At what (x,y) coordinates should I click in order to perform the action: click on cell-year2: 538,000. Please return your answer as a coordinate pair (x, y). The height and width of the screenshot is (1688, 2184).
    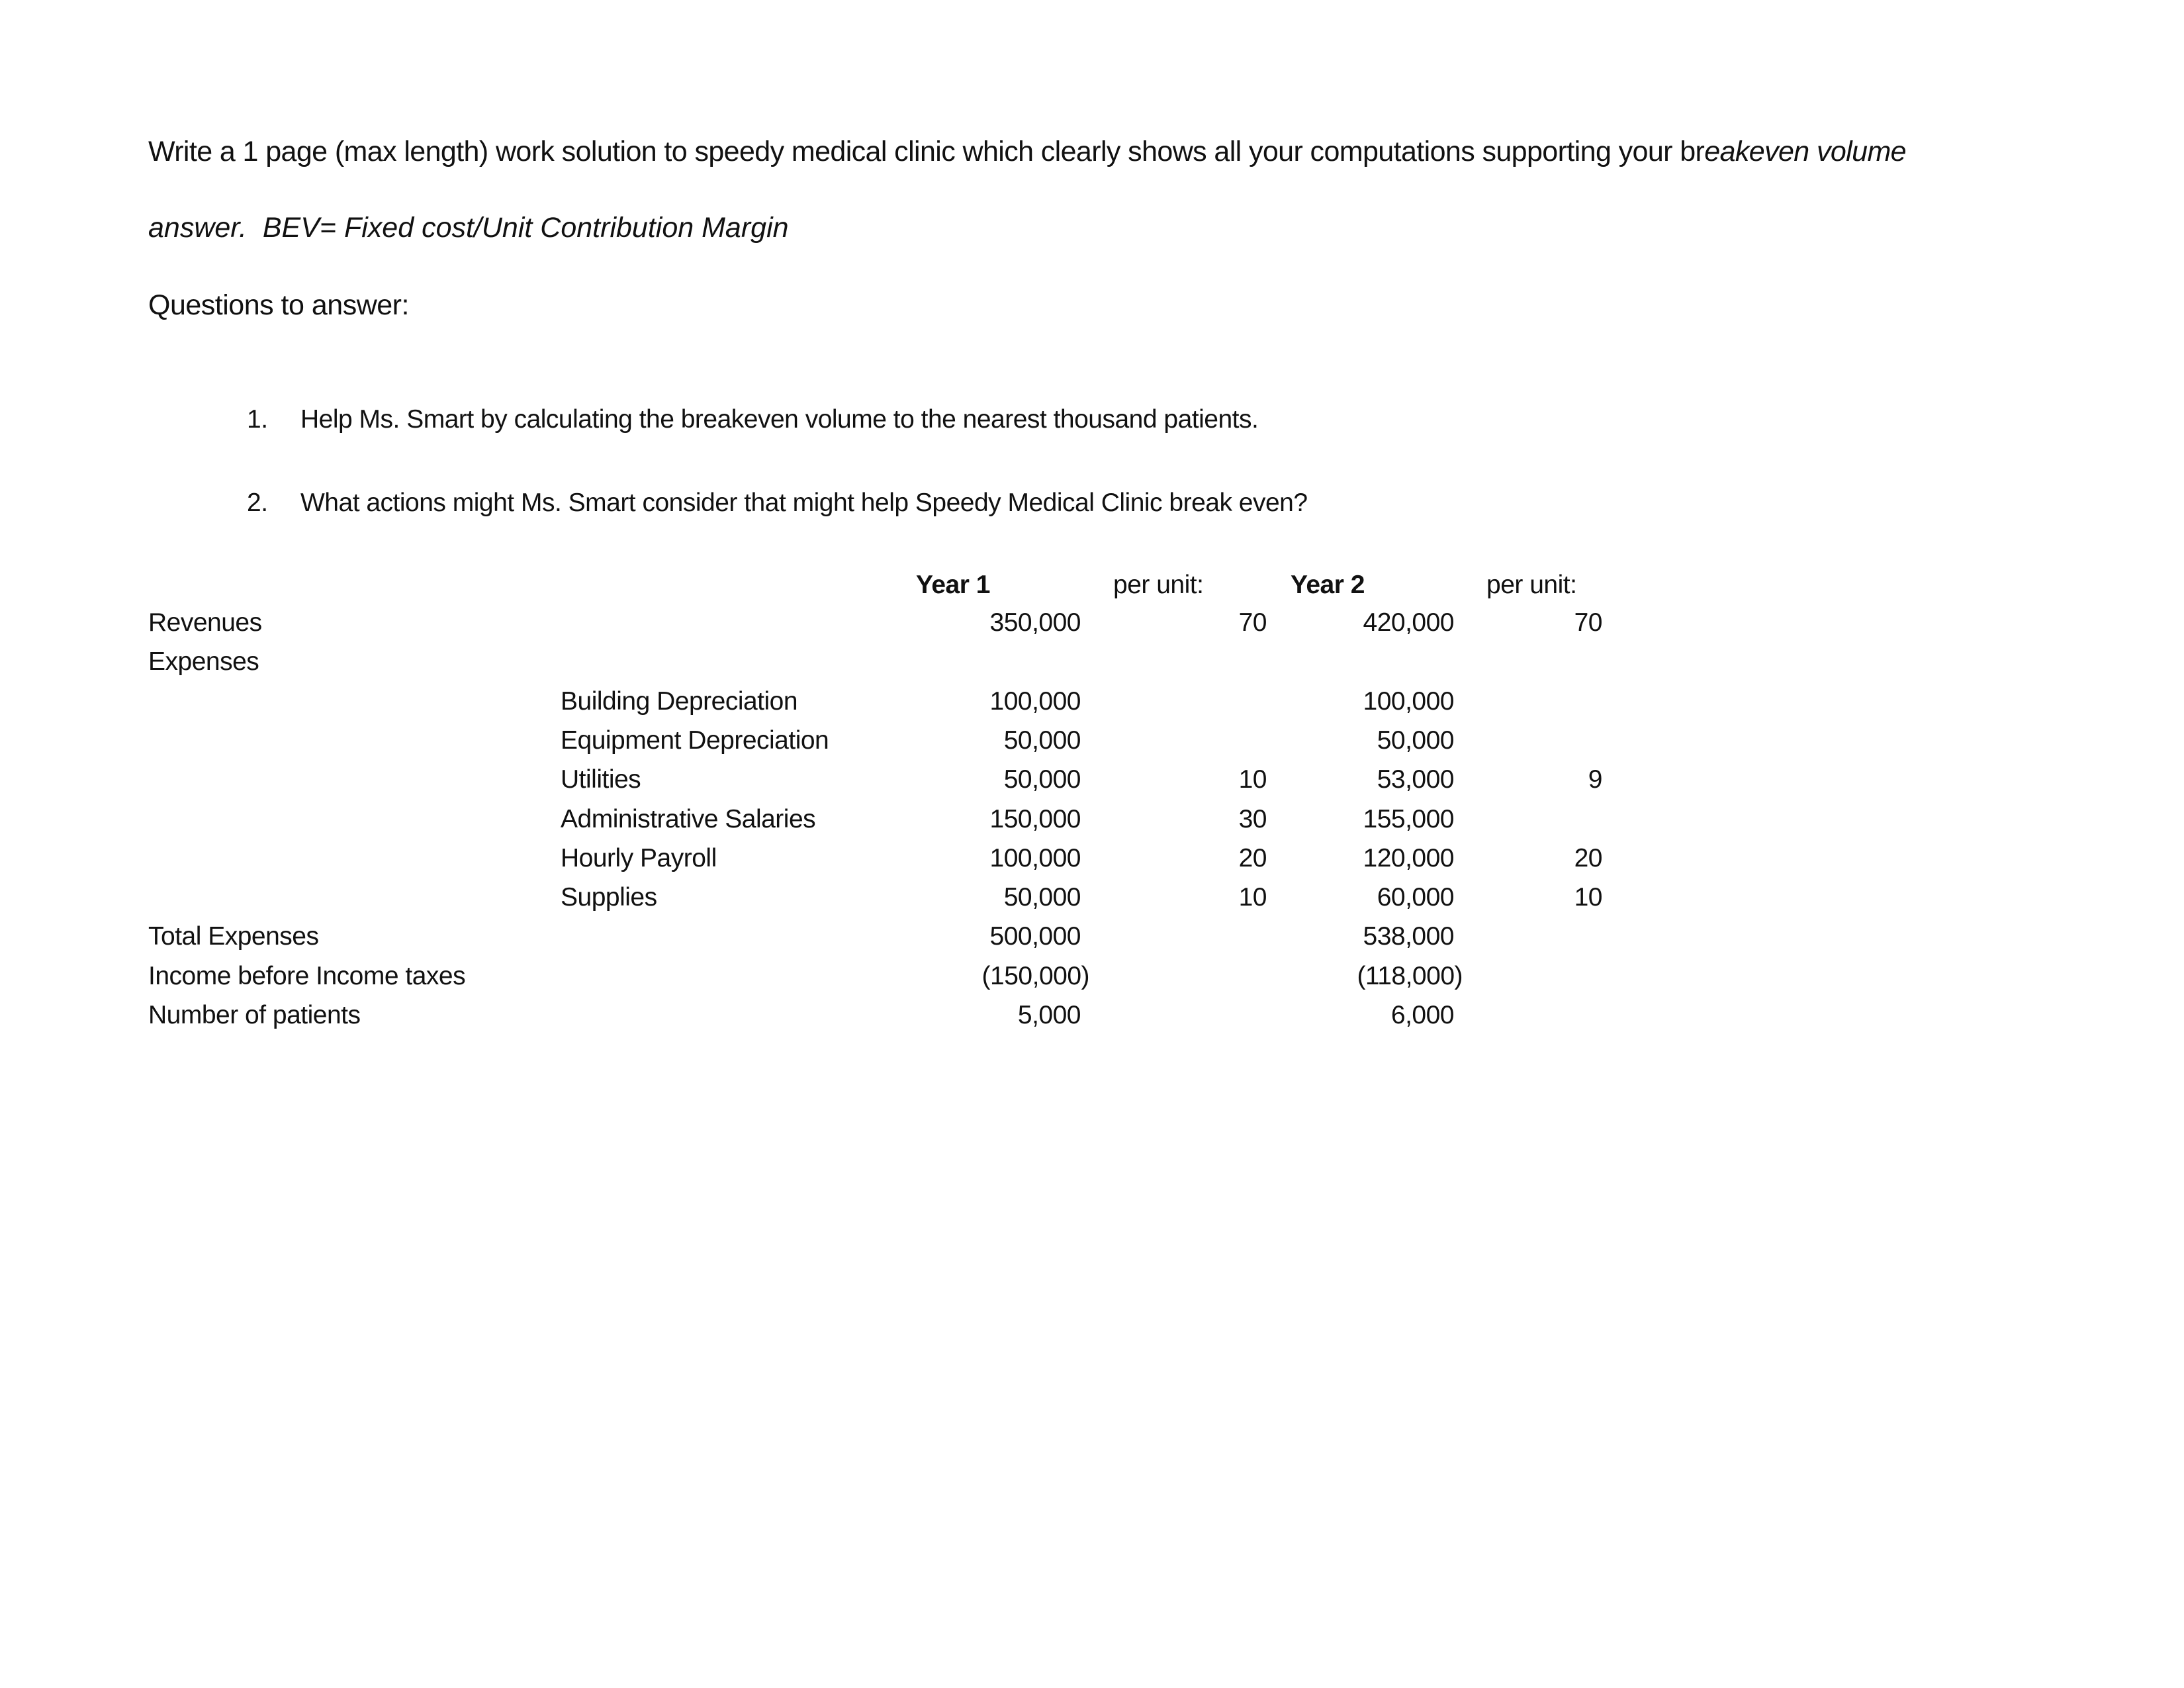
    Looking at the image, I should click on (1409, 936).